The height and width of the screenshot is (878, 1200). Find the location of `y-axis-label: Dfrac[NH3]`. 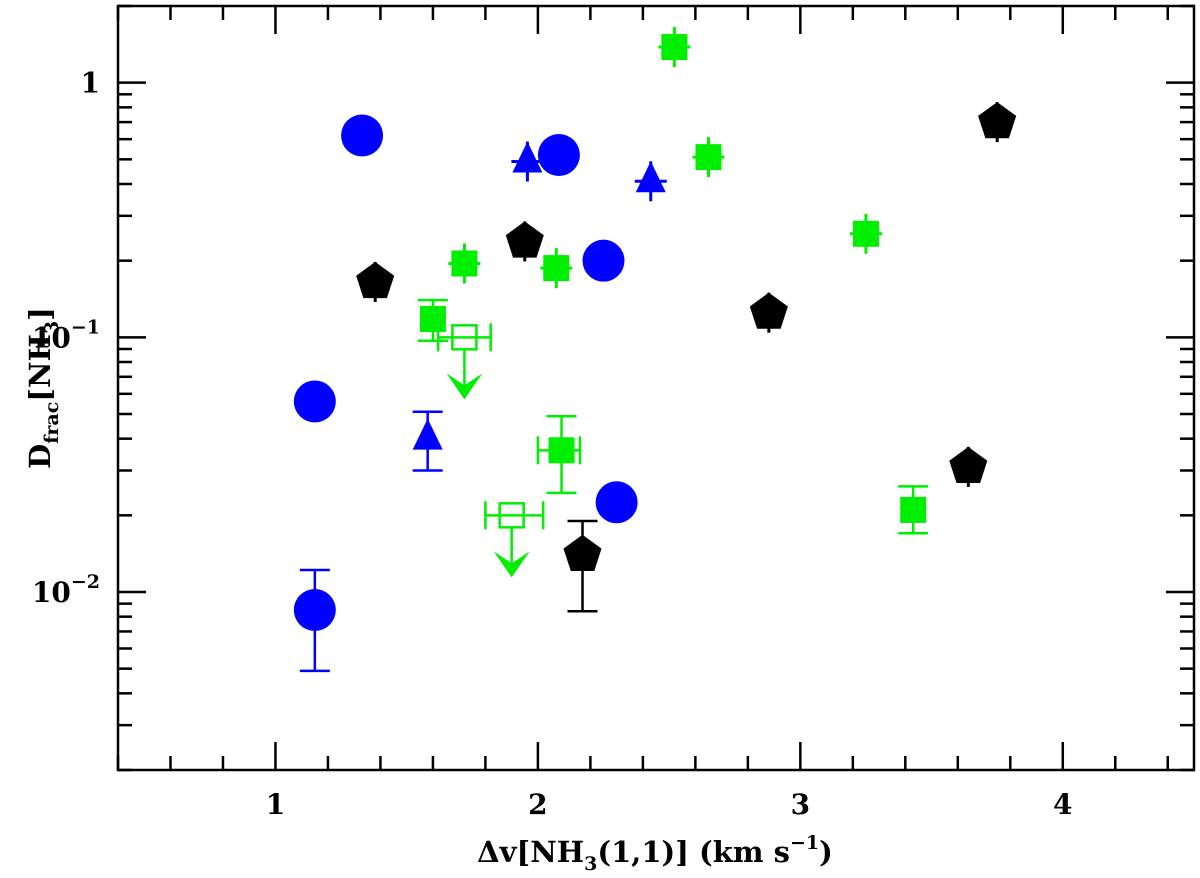

y-axis-label: Dfrac[NH3] is located at coordinates (43, 388).